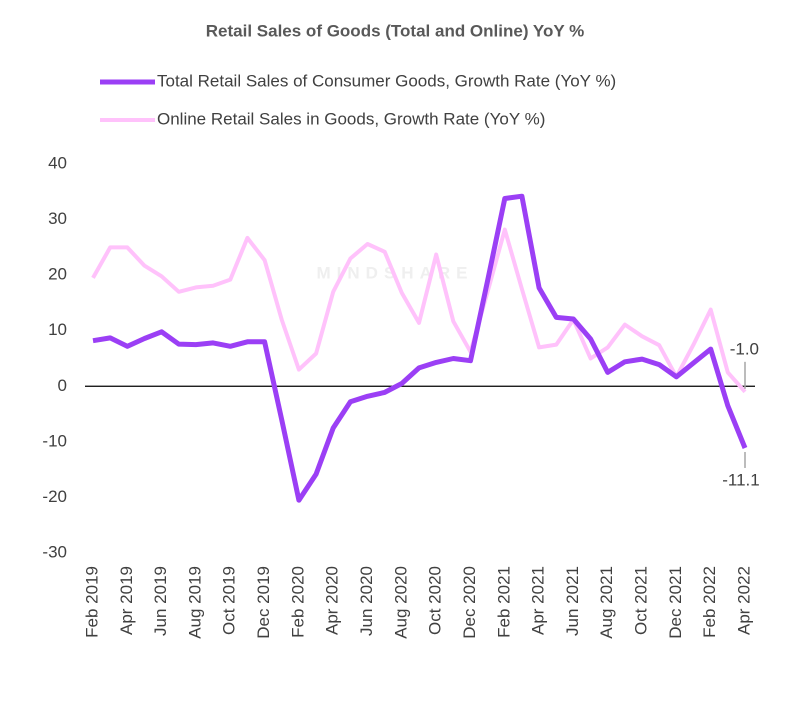  What do you see at coordinates (469, 602) in the screenshot?
I see `x-tick-label: Dec 2020` at bounding box center [469, 602].